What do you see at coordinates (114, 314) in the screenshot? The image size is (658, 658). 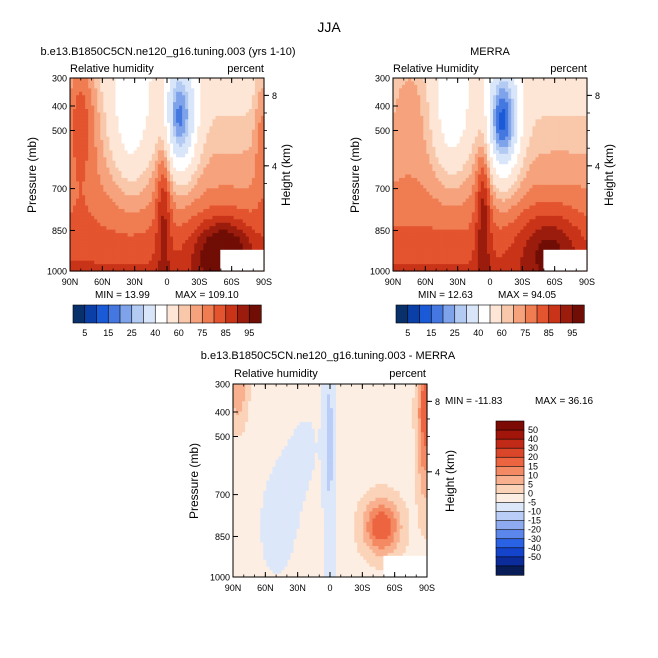 I see `colorbar-box` at bounding box center [114, 314].